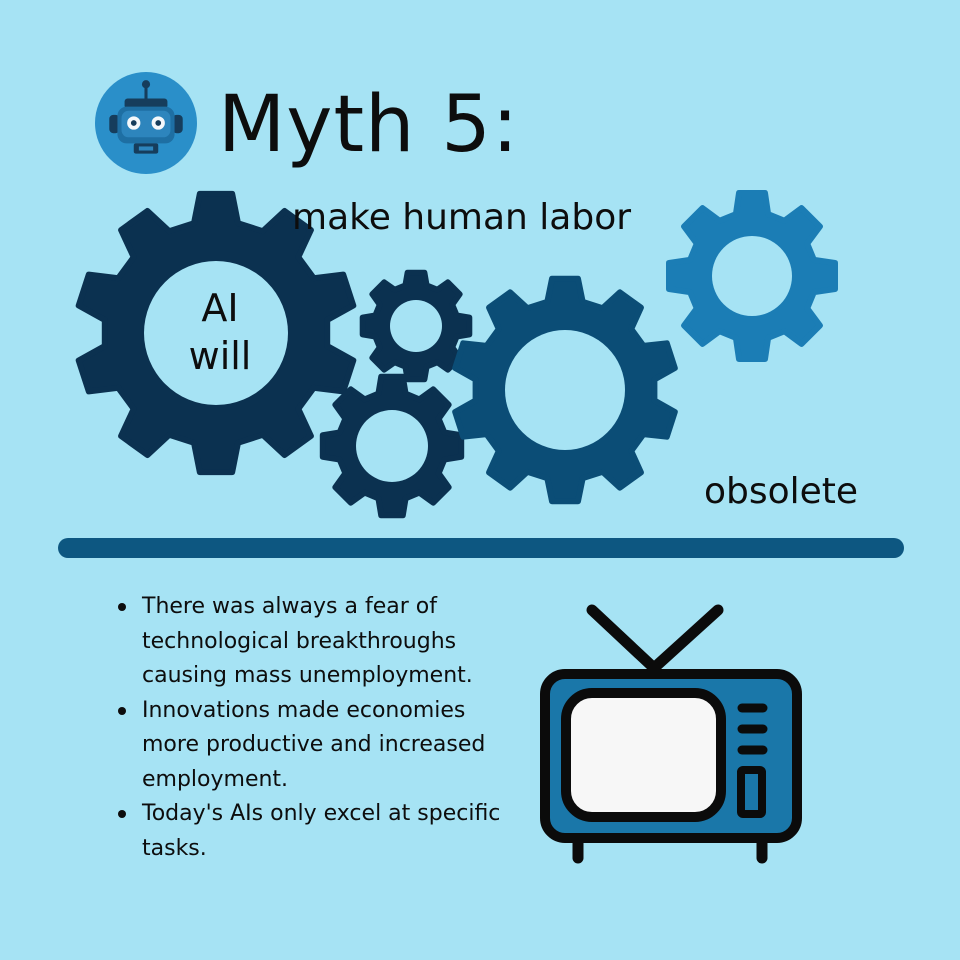  Describe the element at coordinates (565, 390) in the screenshot. I see `medium-blue-gear` at that location.